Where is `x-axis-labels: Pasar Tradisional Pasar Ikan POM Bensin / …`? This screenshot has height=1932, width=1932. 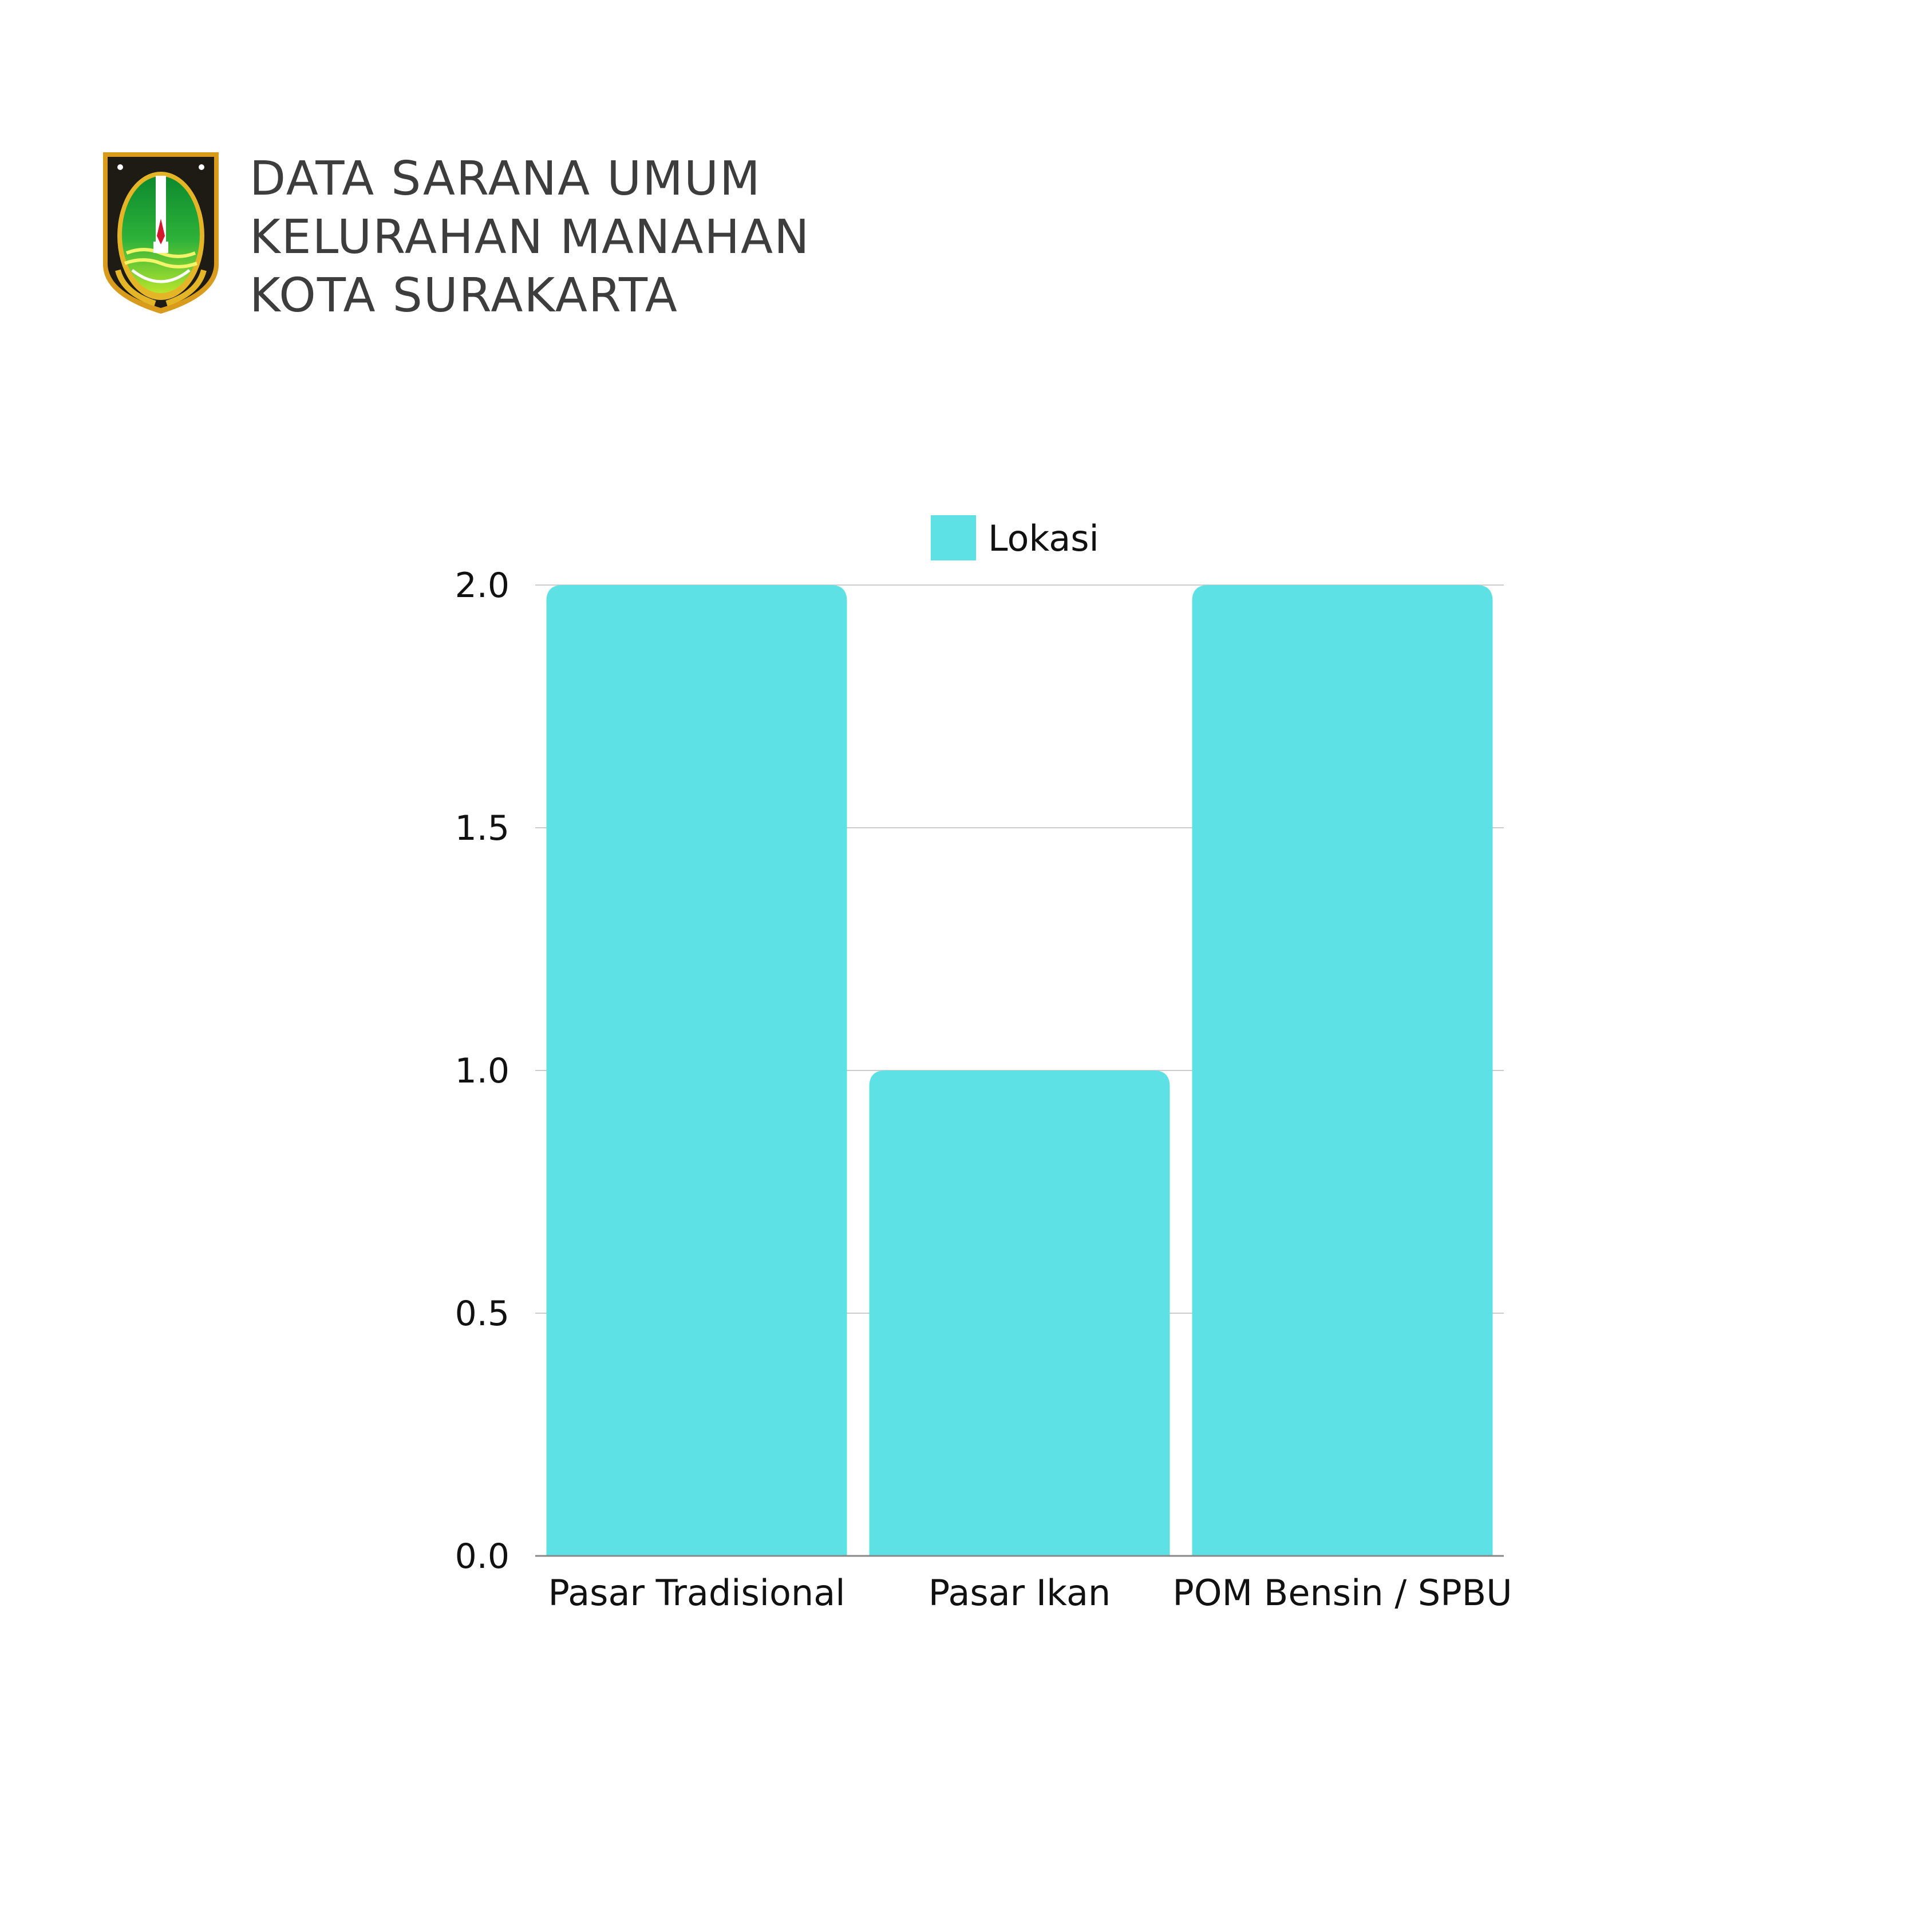
x-axis-labels: Pasar Tradisional Pasar Ikan POM Bensin / … is located at coordinates (1030, 1593).